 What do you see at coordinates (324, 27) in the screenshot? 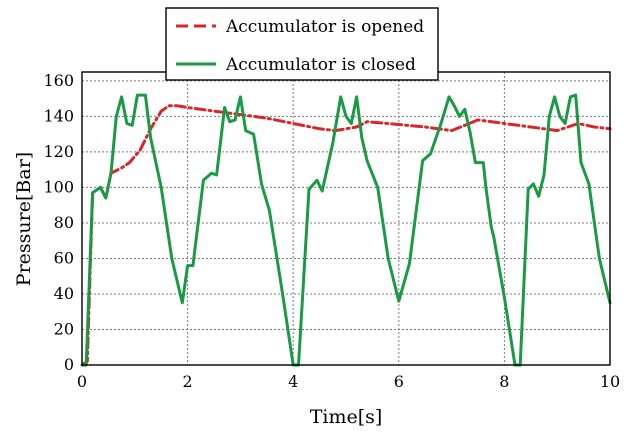
I see `legend-label-opened: Accumulator is opened` at bounding box center [324, 27].